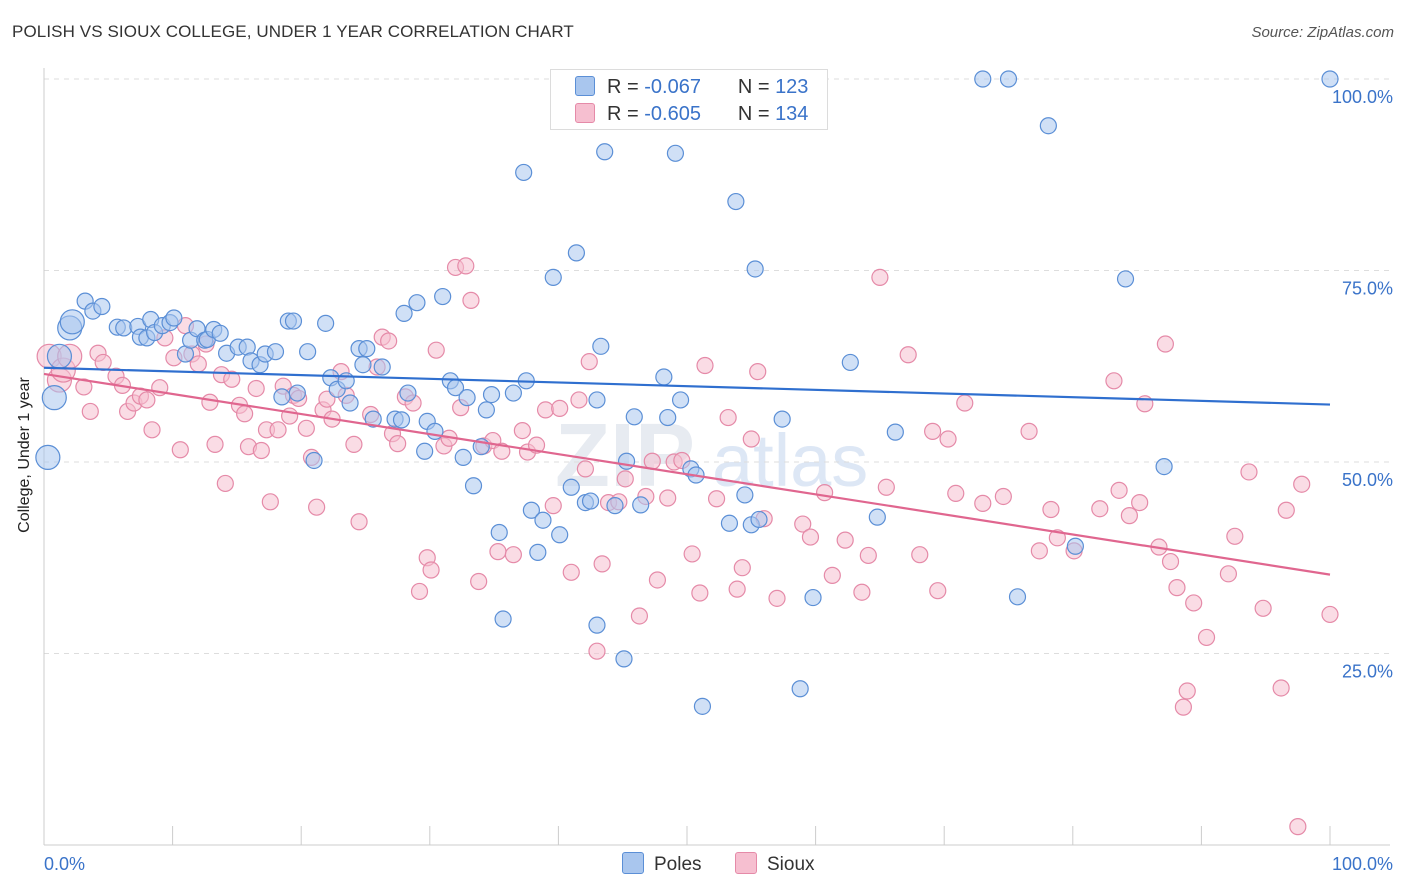  Describe the element at coordinates (691, 114) in the screenshot. I see `legend-row-sioux: R = -0.605 N = 134` at that location.